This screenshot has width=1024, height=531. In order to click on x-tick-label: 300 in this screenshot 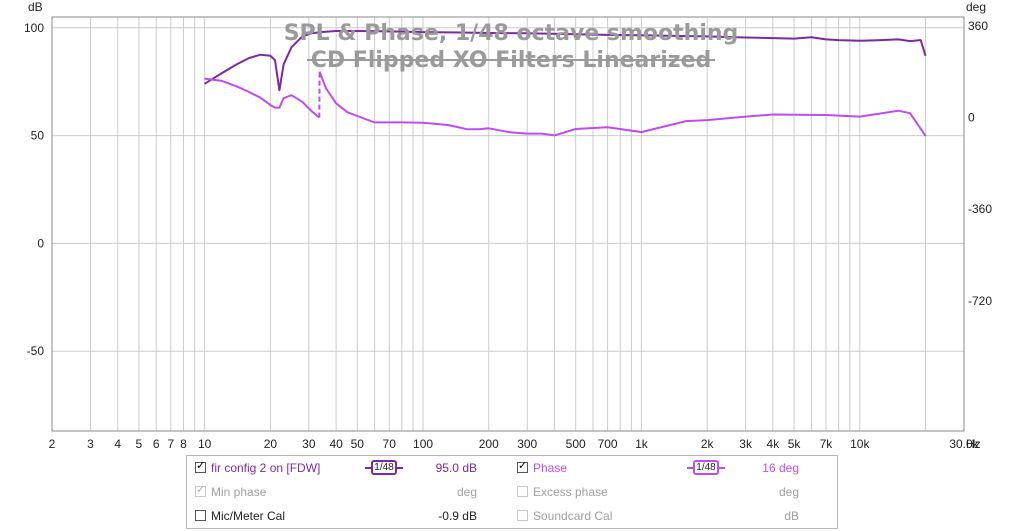, I will do `click(527, 444)`.